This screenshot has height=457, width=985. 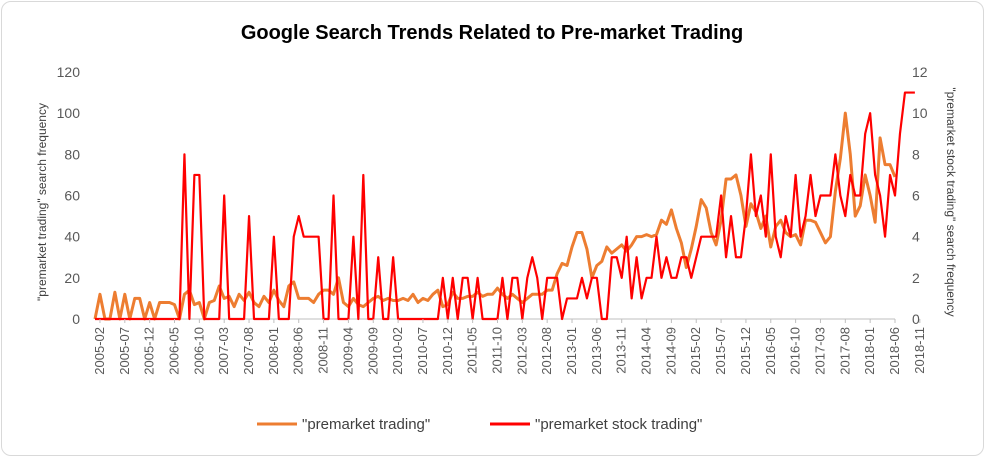 I want to click on x-tick-label: 2010-02, so click(x=397, y=351).